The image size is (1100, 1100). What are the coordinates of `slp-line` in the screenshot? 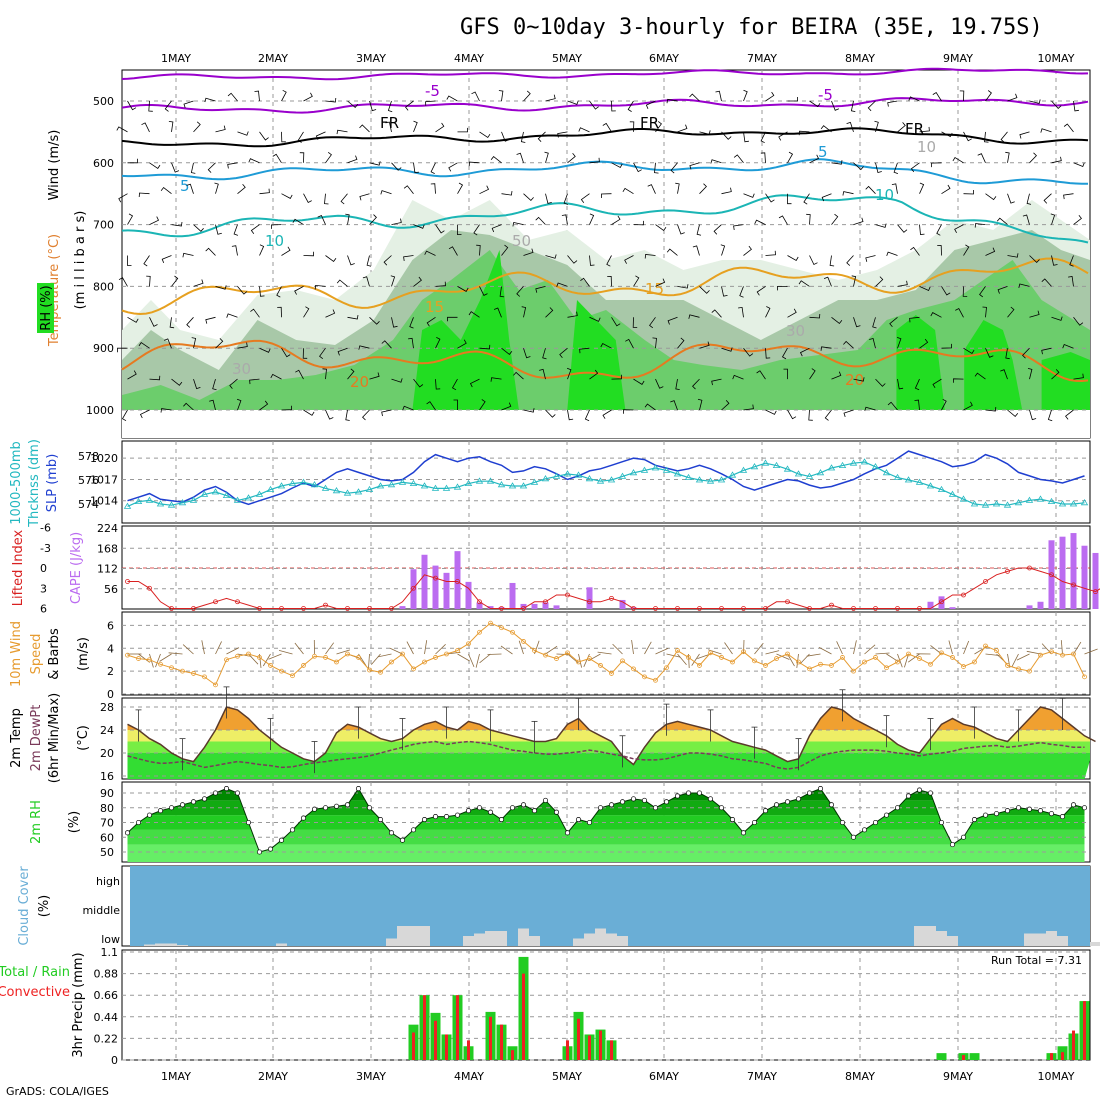 It's located at (606, 478).